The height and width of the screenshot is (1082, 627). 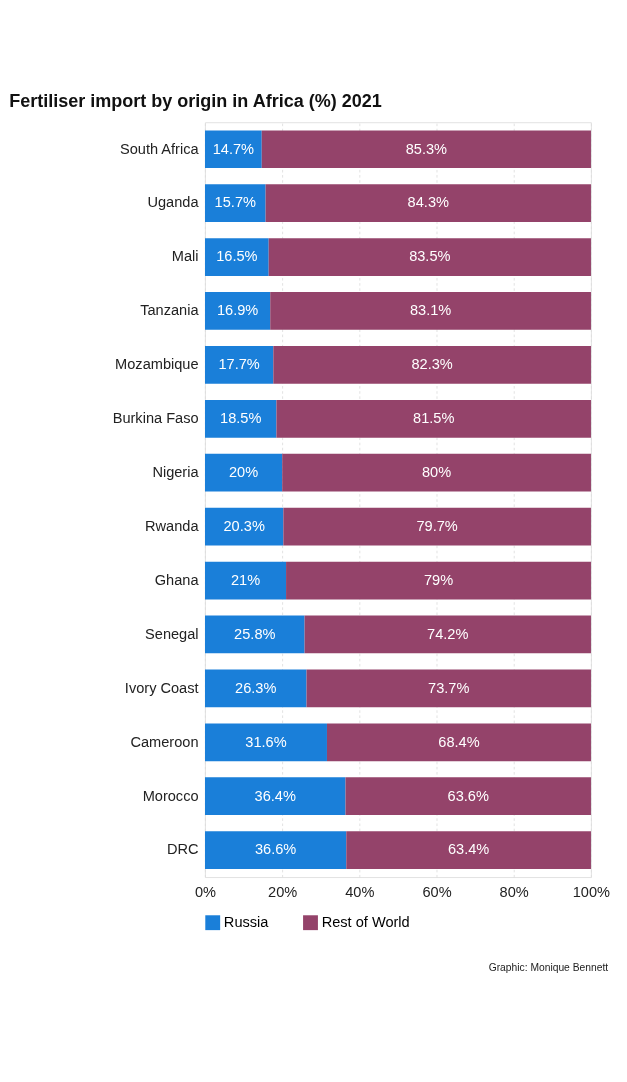 I want to click on data-label: 25.8%, so click(x=255, y=633).